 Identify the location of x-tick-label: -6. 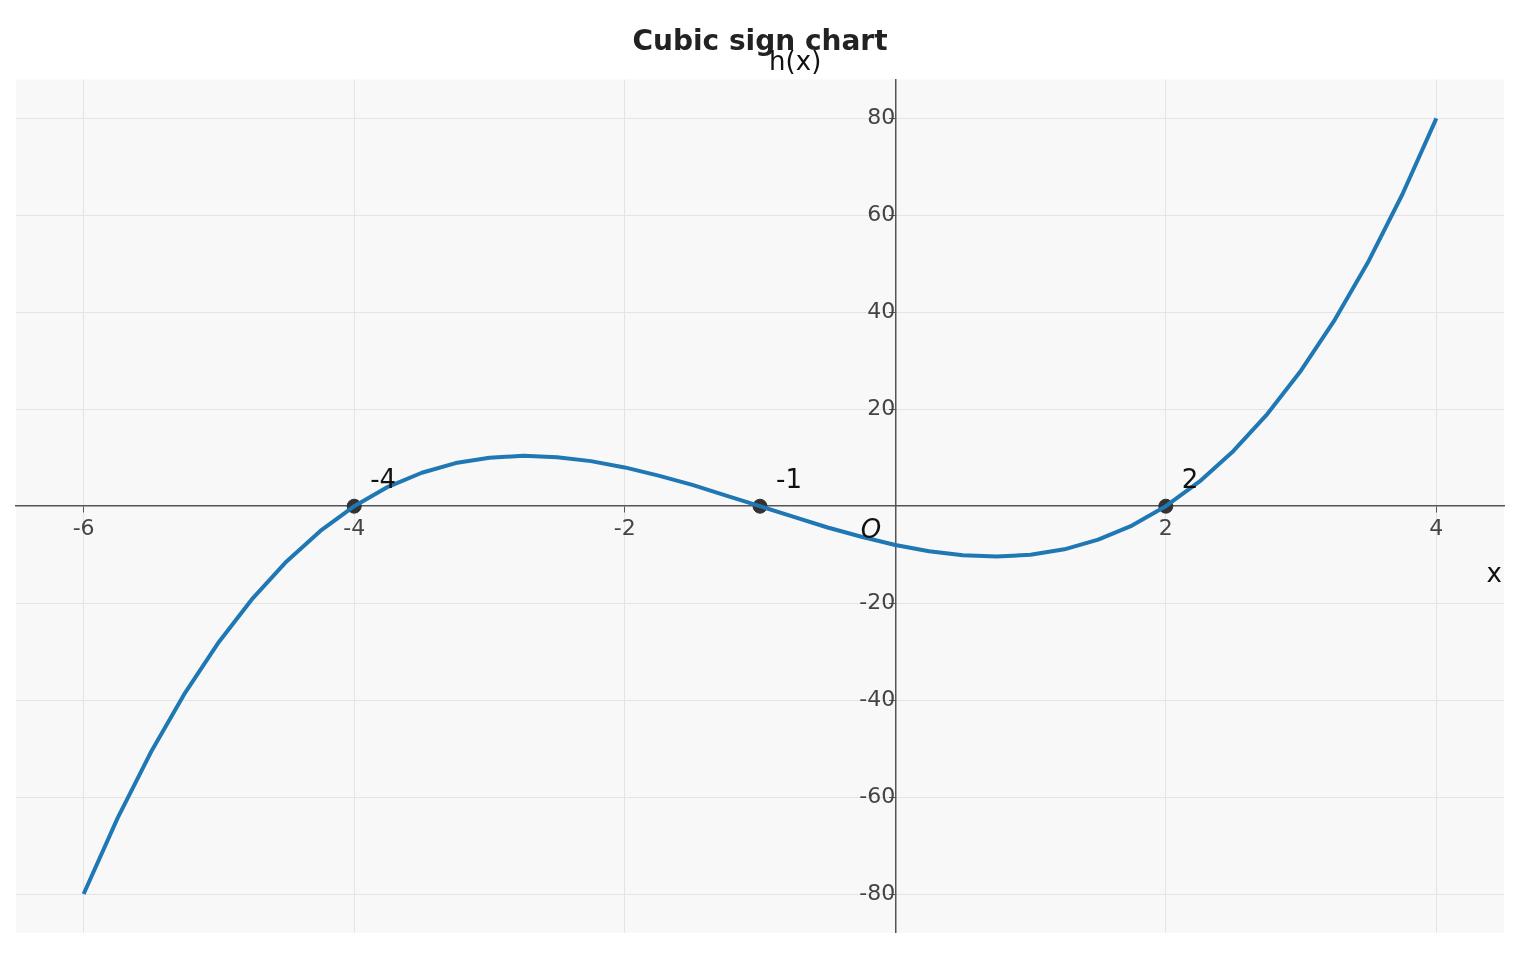
(83, 528).